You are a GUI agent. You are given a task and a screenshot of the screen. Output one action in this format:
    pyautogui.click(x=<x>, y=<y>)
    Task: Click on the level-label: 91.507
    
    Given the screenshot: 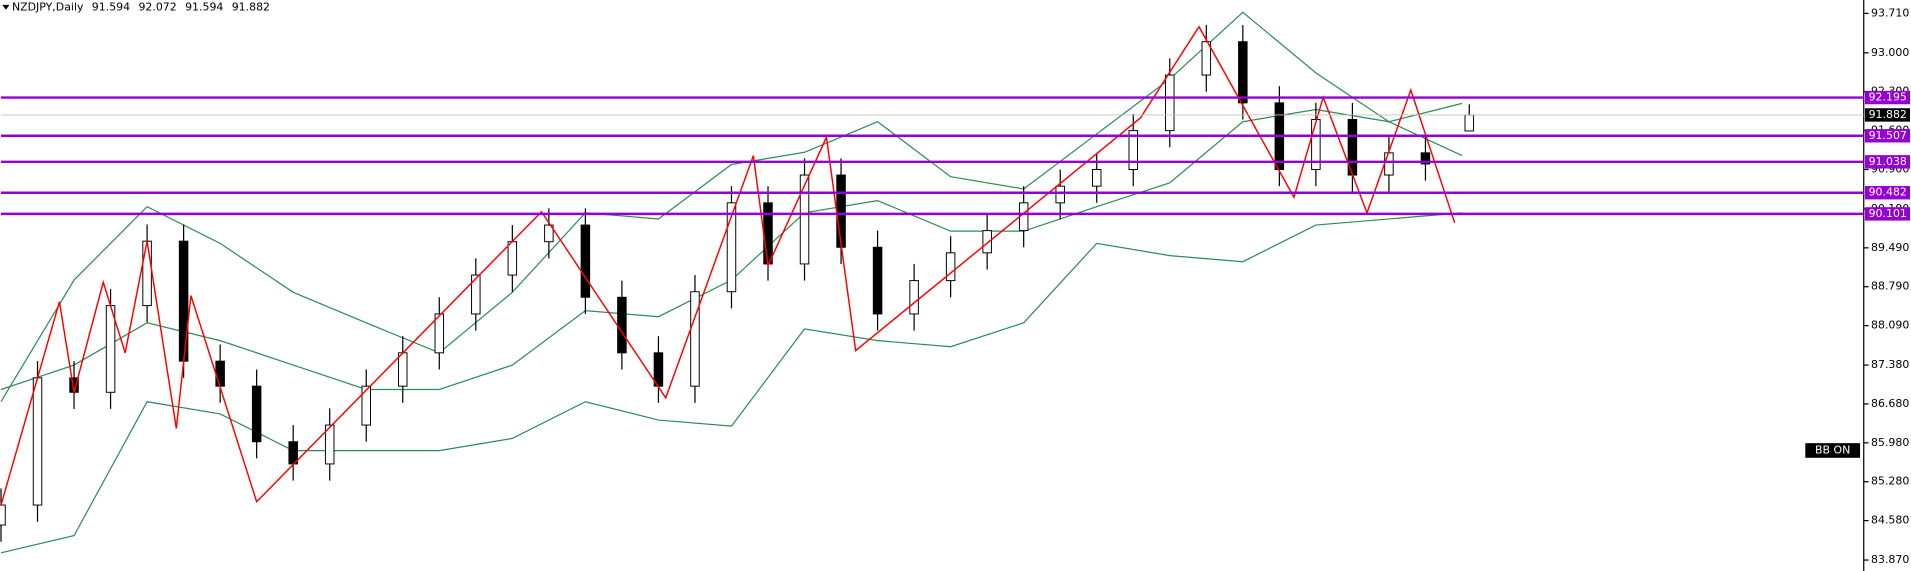 What is the action you would take?
    pyautogui.click(x=1888, y=135)
    